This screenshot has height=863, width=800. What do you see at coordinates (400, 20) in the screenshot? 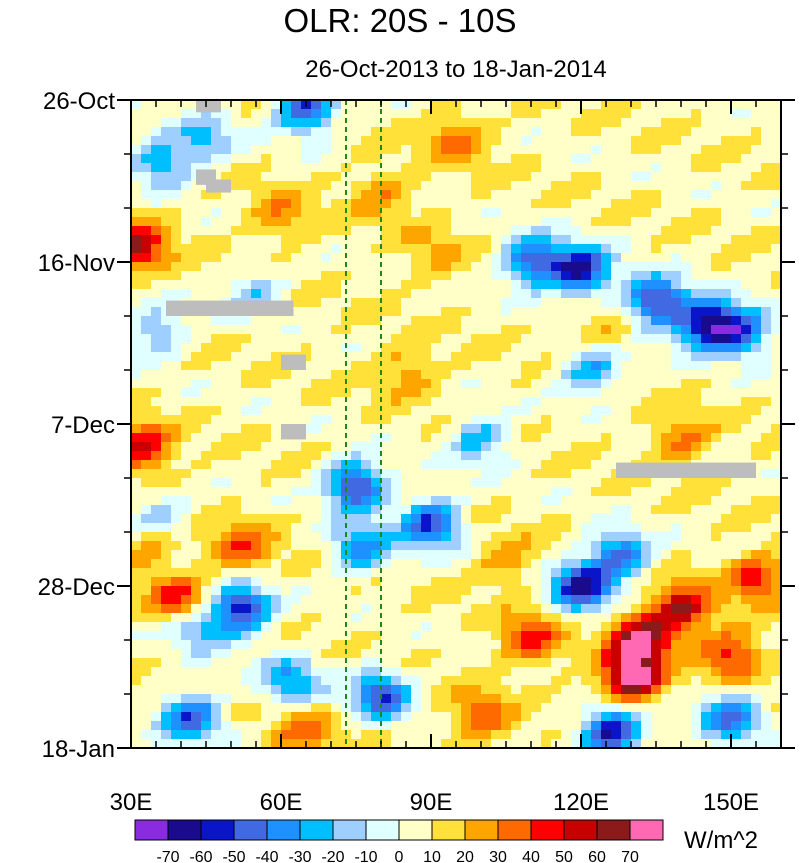
I see `chart-title: OLR: 20S - 10S` at bounding box center [400, 20].